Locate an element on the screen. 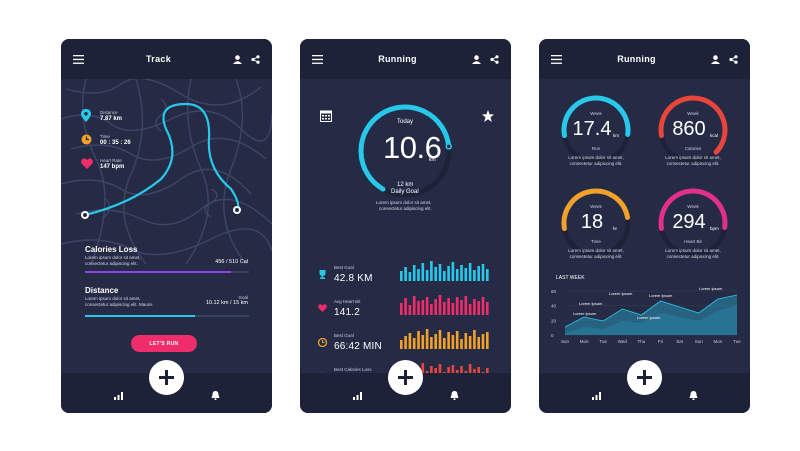  x-tick-label: Sun is located at coordinates (699, 341).